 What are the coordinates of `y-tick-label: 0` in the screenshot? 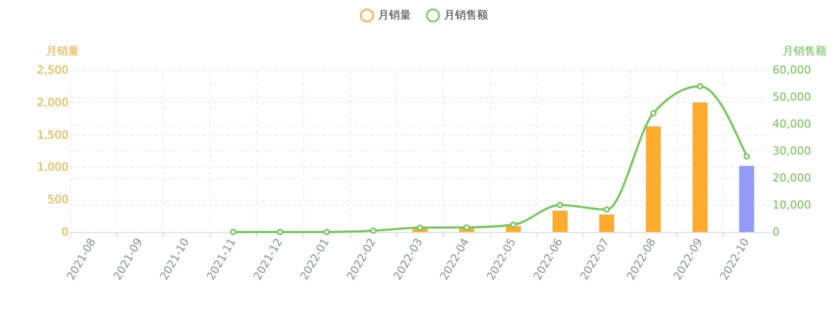 It's located at (65, 232).